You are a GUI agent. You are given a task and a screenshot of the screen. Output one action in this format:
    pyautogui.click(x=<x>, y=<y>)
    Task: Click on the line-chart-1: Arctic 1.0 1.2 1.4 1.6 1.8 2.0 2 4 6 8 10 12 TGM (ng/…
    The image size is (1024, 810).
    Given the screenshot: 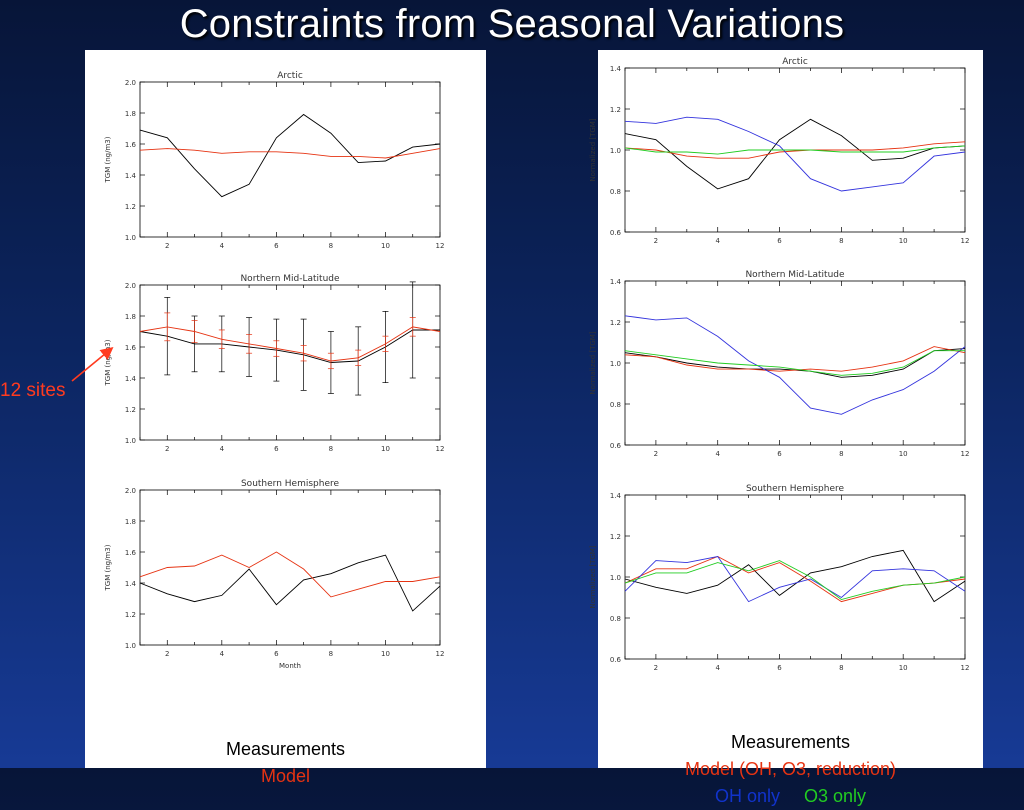 What is the action you would take?
    pyautogui.click(x=274, y=160)
    